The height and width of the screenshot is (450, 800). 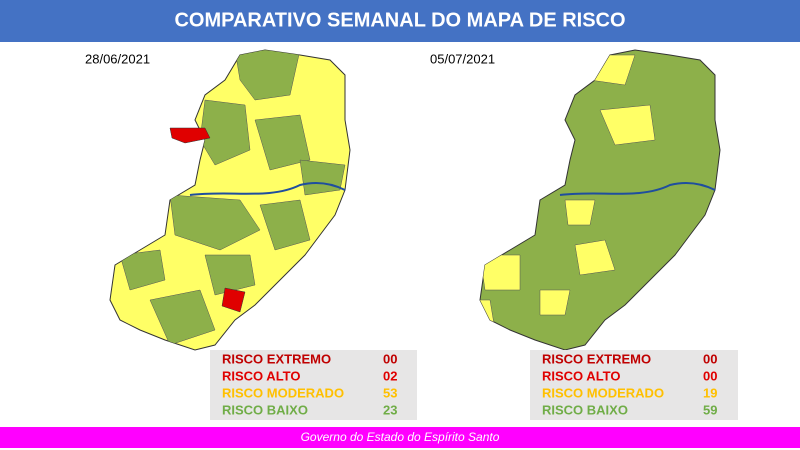 I want to click on footer-bar, so click(x=400, y=437).